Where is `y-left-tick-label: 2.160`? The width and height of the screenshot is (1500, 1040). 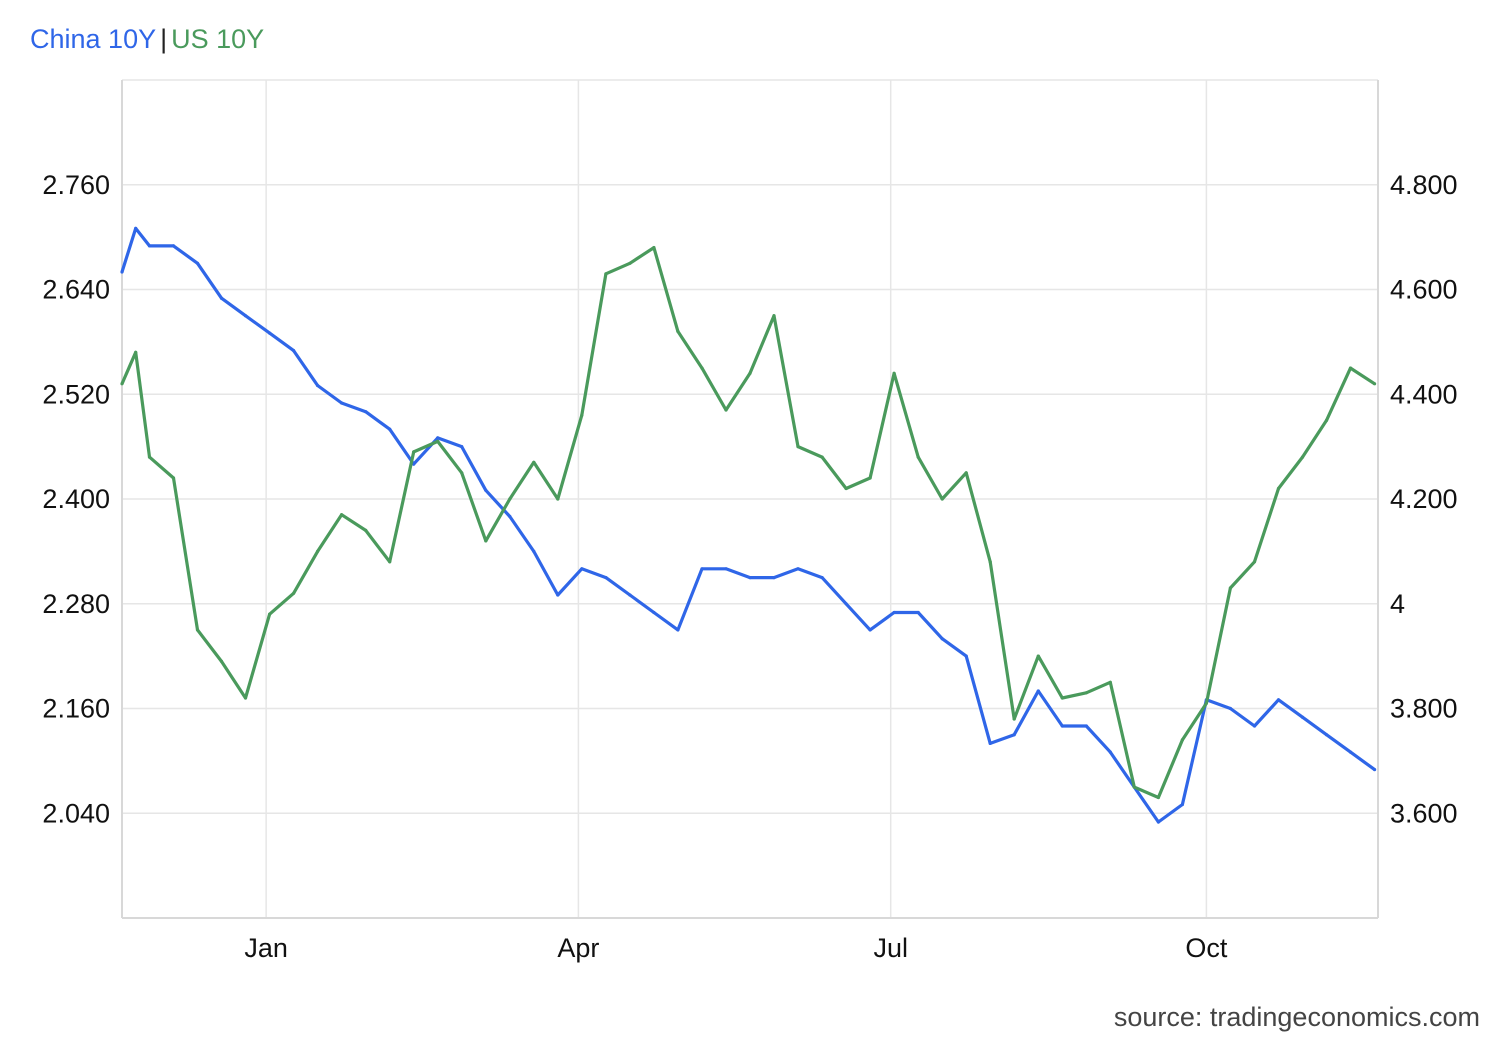 y-left-tick-label: 2.160 is located at coordinates (76, 709).